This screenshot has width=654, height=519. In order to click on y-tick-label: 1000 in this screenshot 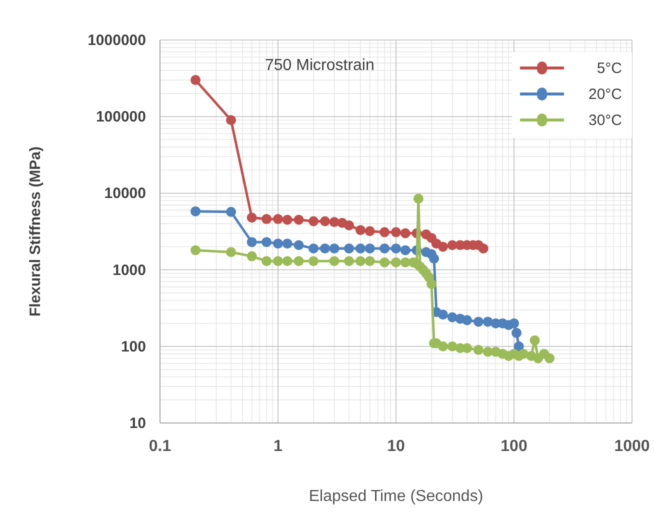, I will do `click(129, 270)`.